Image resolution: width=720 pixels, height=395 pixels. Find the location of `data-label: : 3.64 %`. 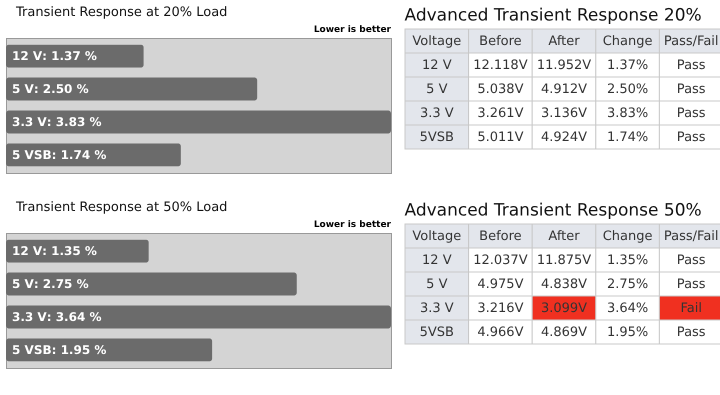

data-label: : 3.64 % is located at coordinates (74, 317).